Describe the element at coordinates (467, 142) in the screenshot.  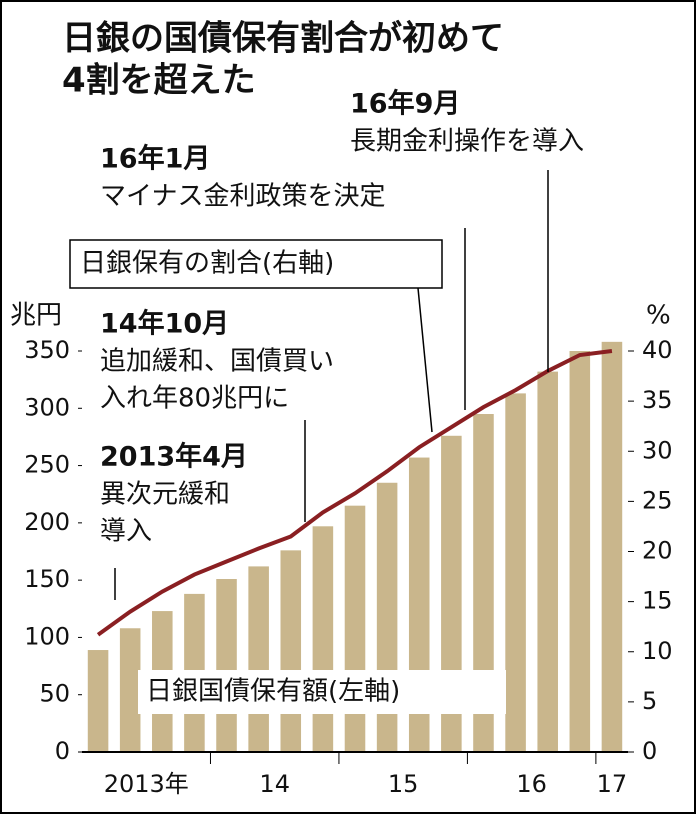
I see `annotation-text: 長期金利操作を導入` at that location.